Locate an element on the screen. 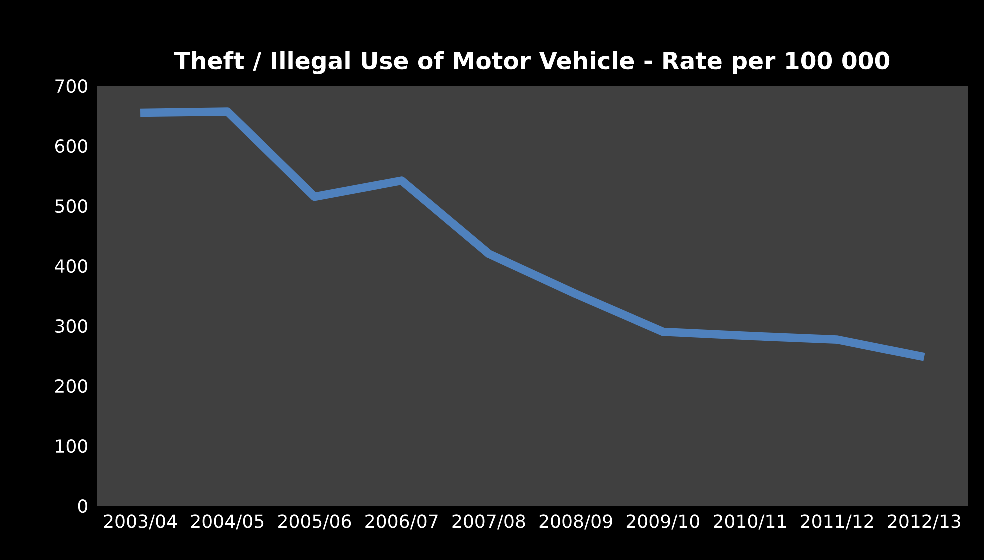  x-tick-label: 2012/13 is located at coordinates (924, 522).